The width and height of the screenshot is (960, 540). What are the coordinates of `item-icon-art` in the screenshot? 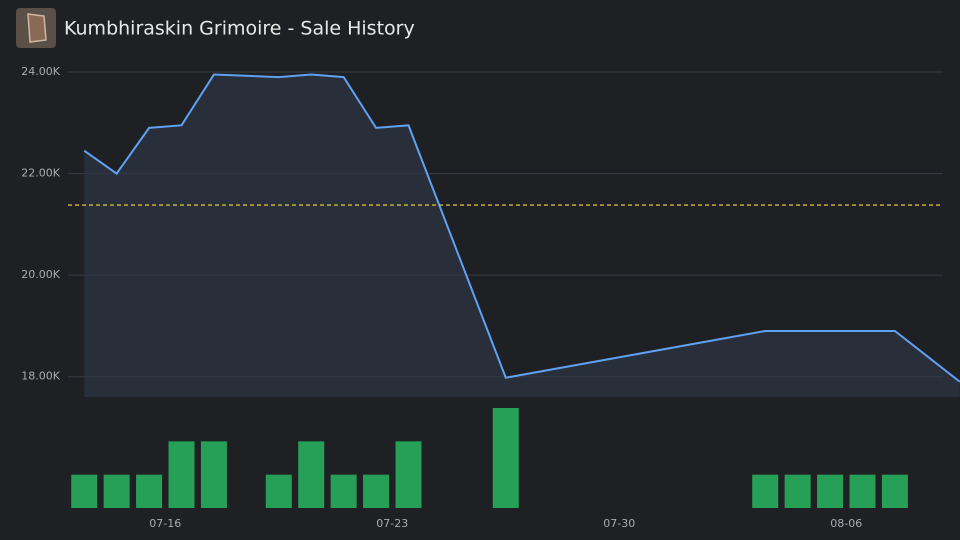 It's located at (37, 28).